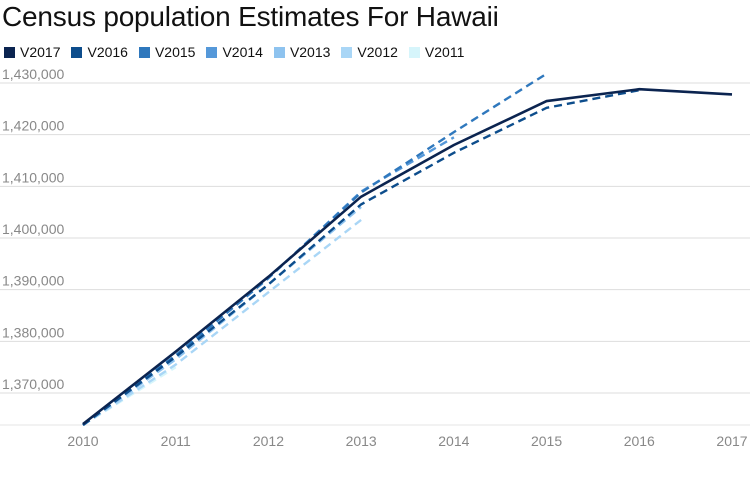  I want to click on legend-item-v2013: V2013, so click(302, 52).